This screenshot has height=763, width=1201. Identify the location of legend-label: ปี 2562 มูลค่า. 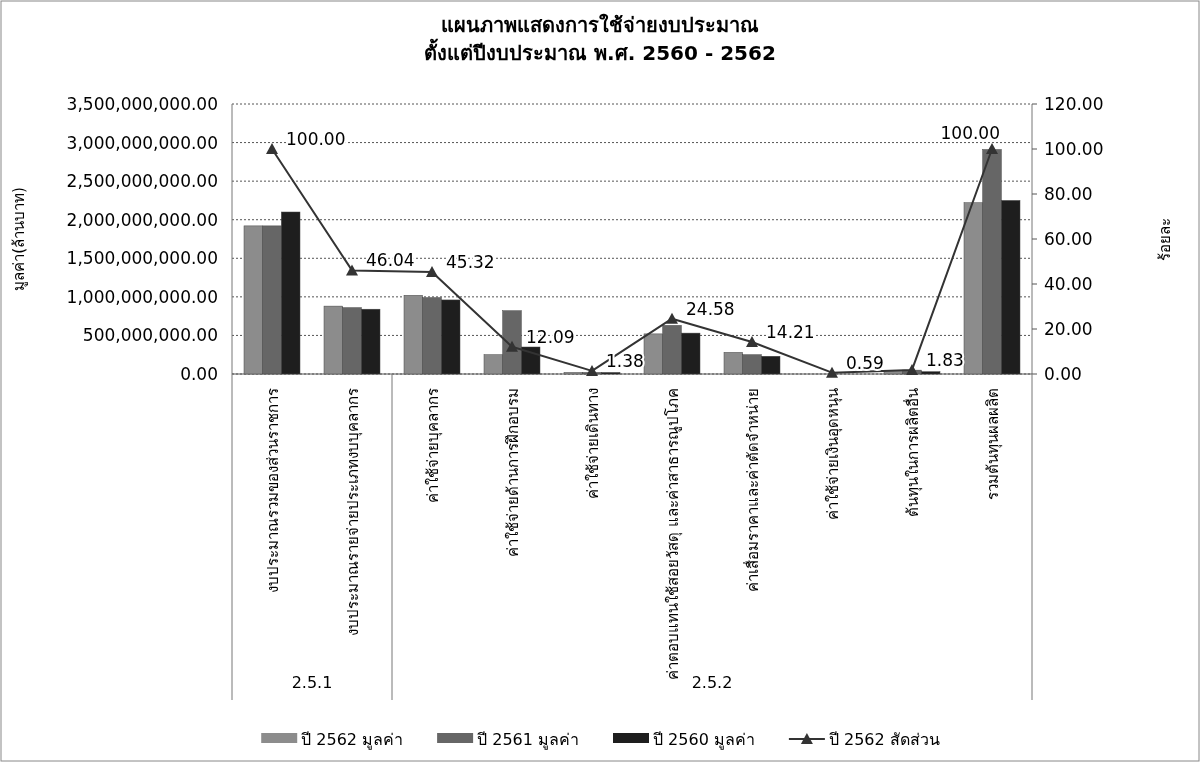
(352, 740).